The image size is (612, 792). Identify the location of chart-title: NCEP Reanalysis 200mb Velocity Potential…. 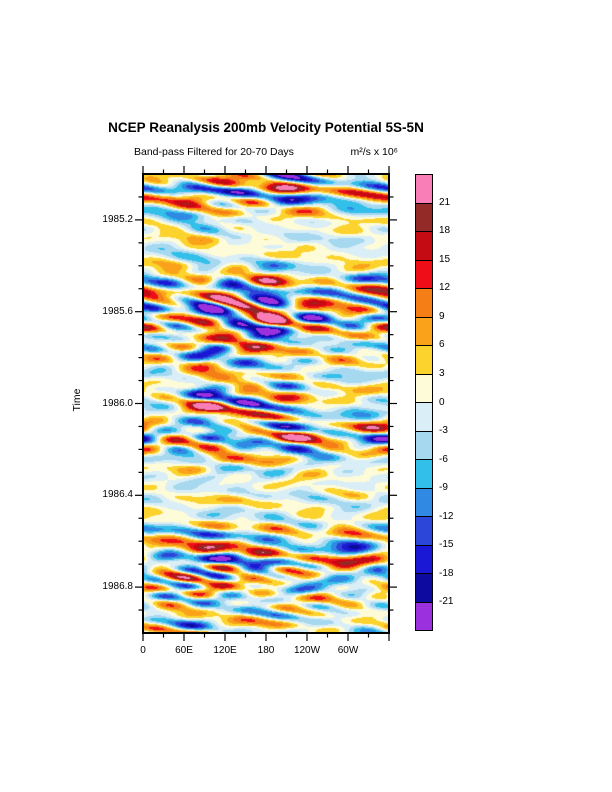
(266, 127).